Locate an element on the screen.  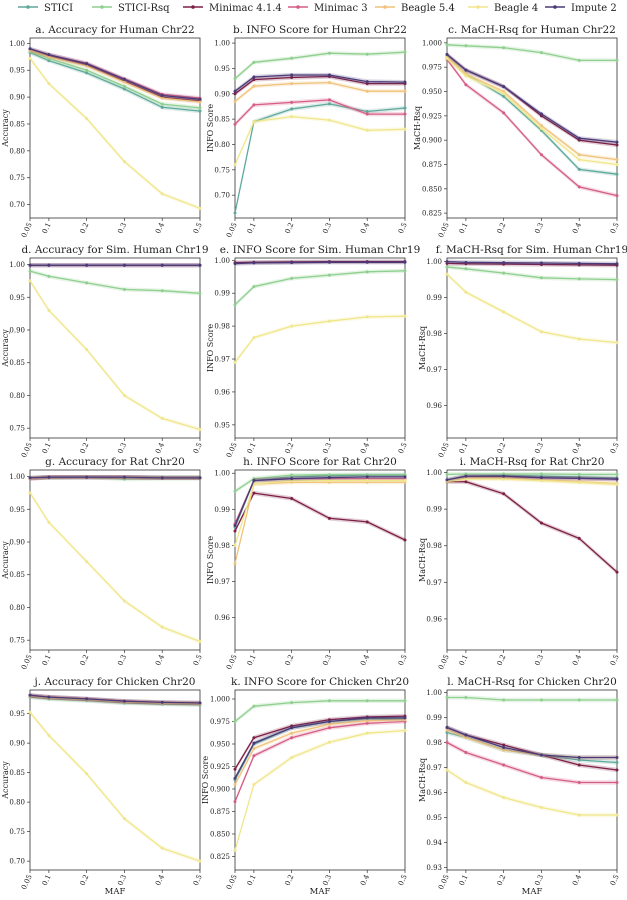
series-line is located at coordinates (532, 99).